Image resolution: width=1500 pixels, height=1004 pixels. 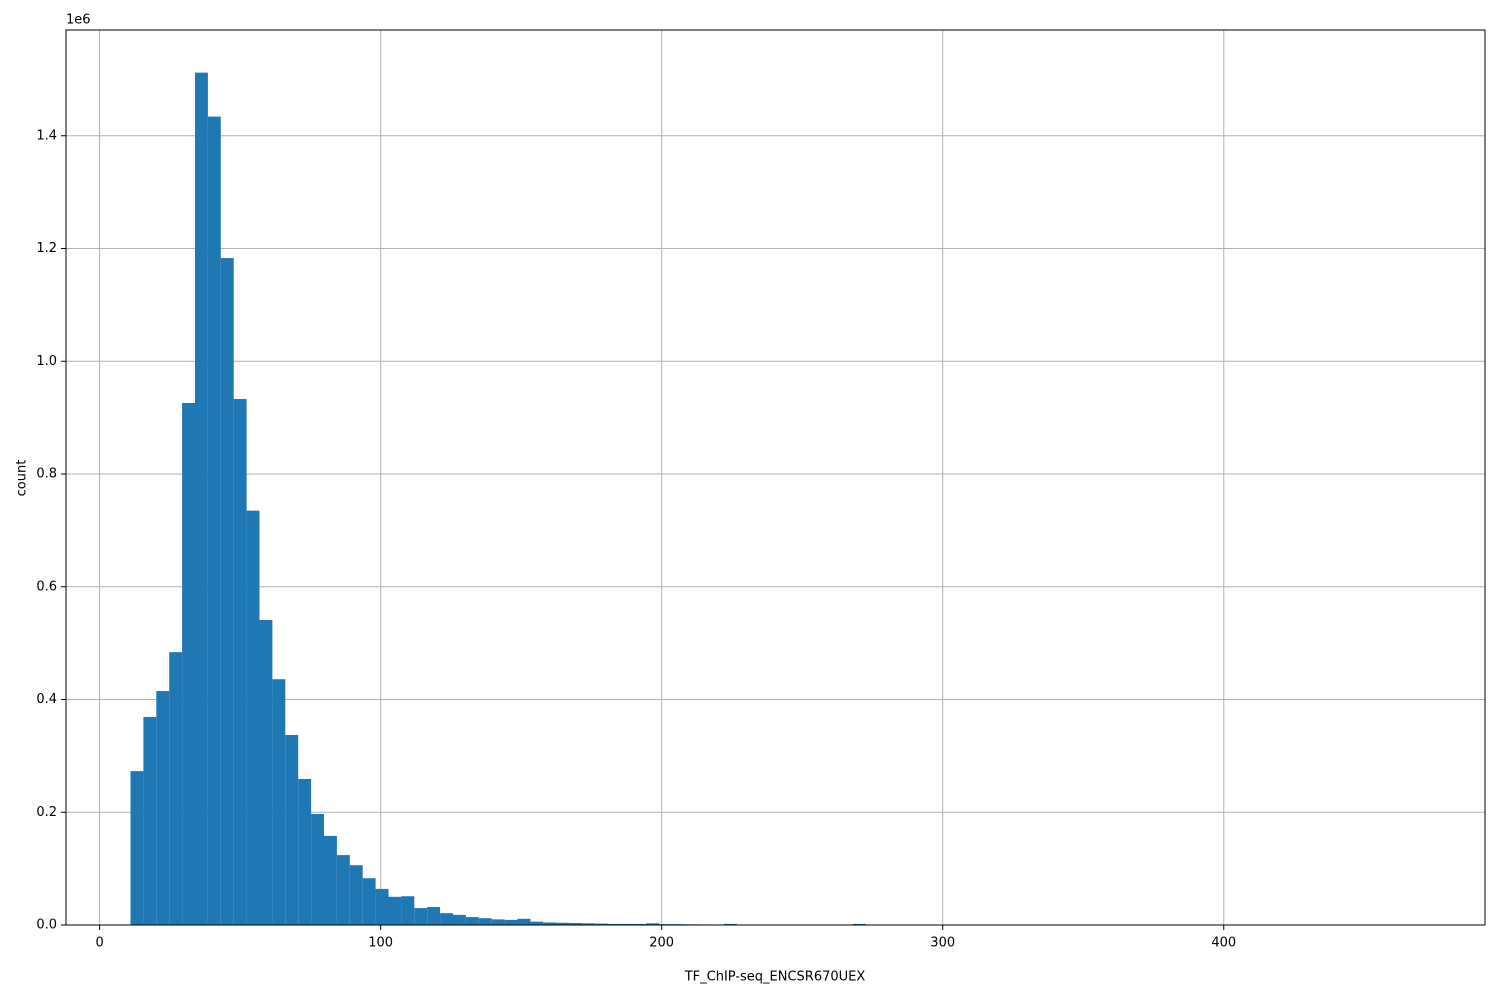 What do you see at coordinates (46, 248) in the screenshot?
I see `y-tick-label: 1.2` at bounding box center [46, 248].